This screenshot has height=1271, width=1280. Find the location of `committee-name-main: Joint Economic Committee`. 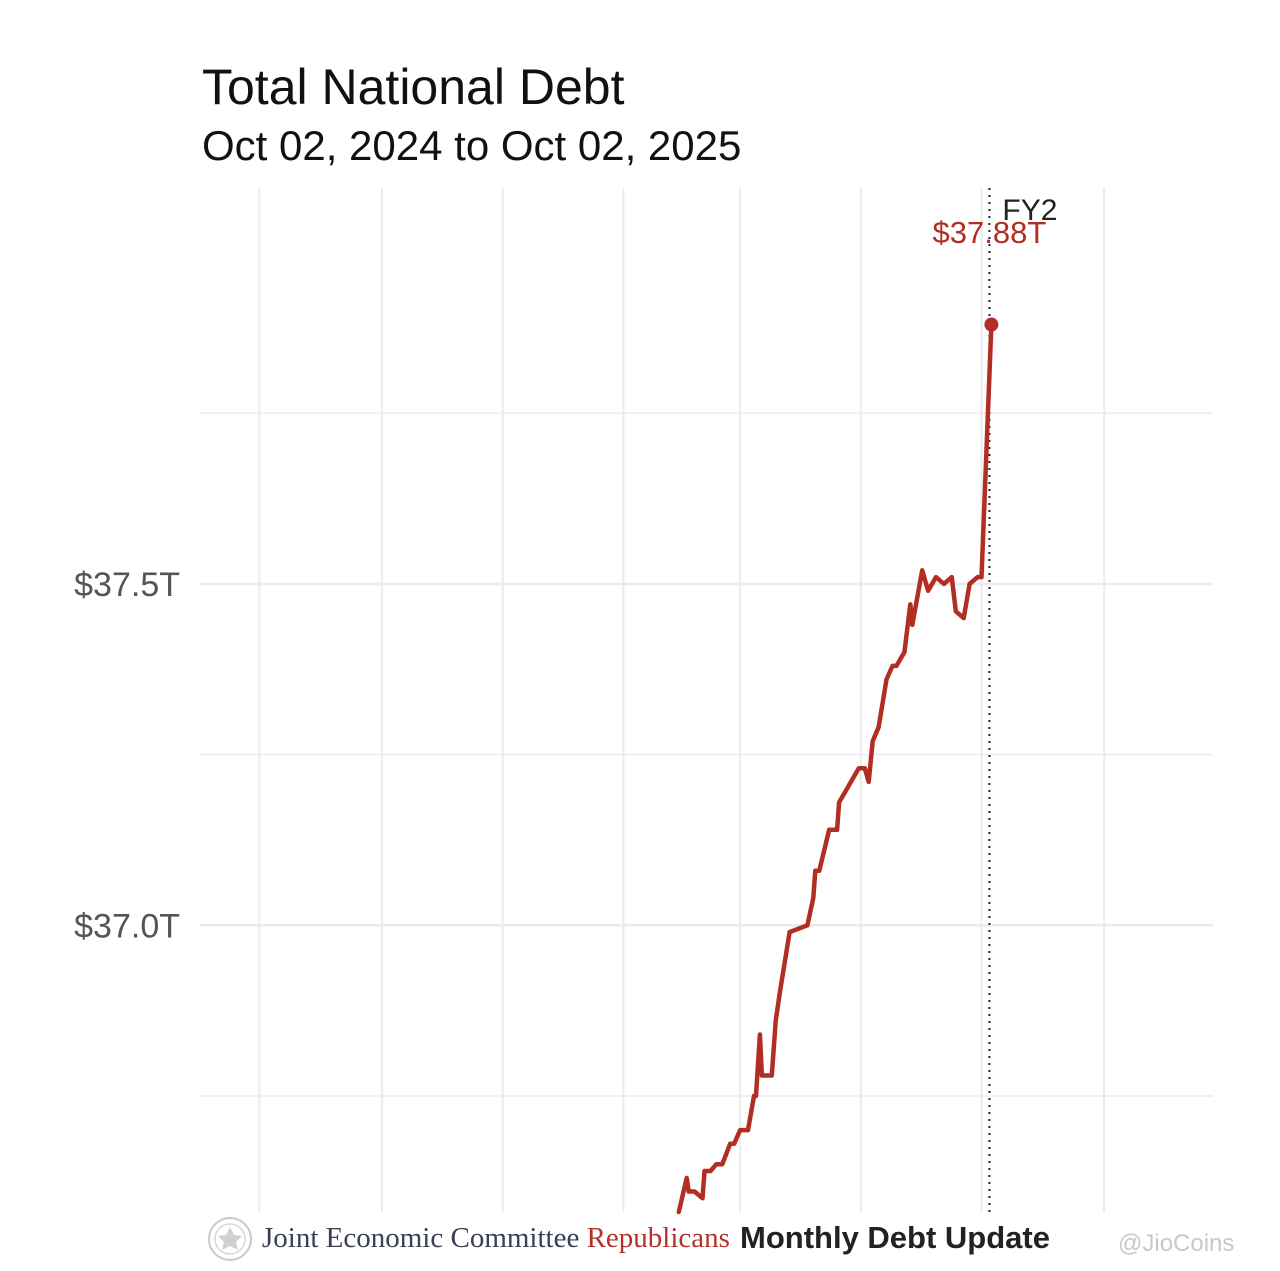

committee-name-main: Joint Economic Committee is located at coordinates (421, 1238).